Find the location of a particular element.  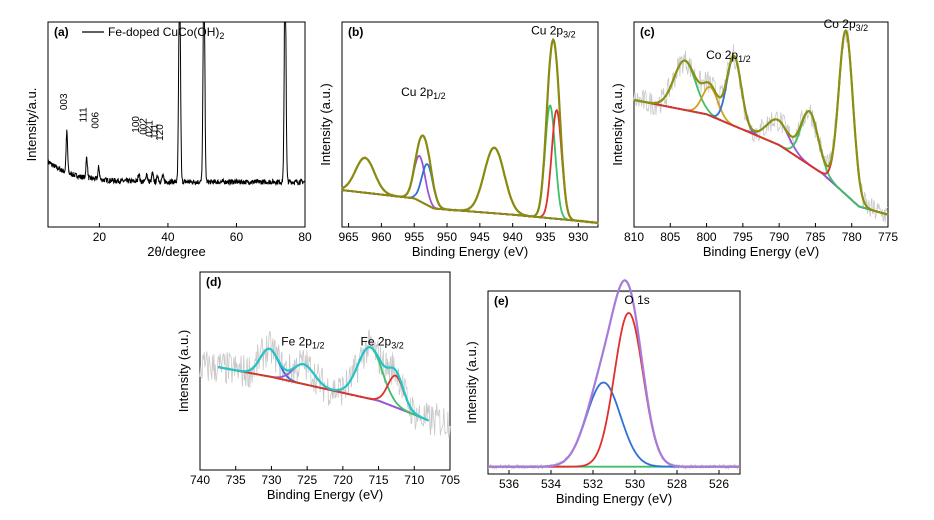

x-tick-label: 950 is located at coordinates (447, 237).